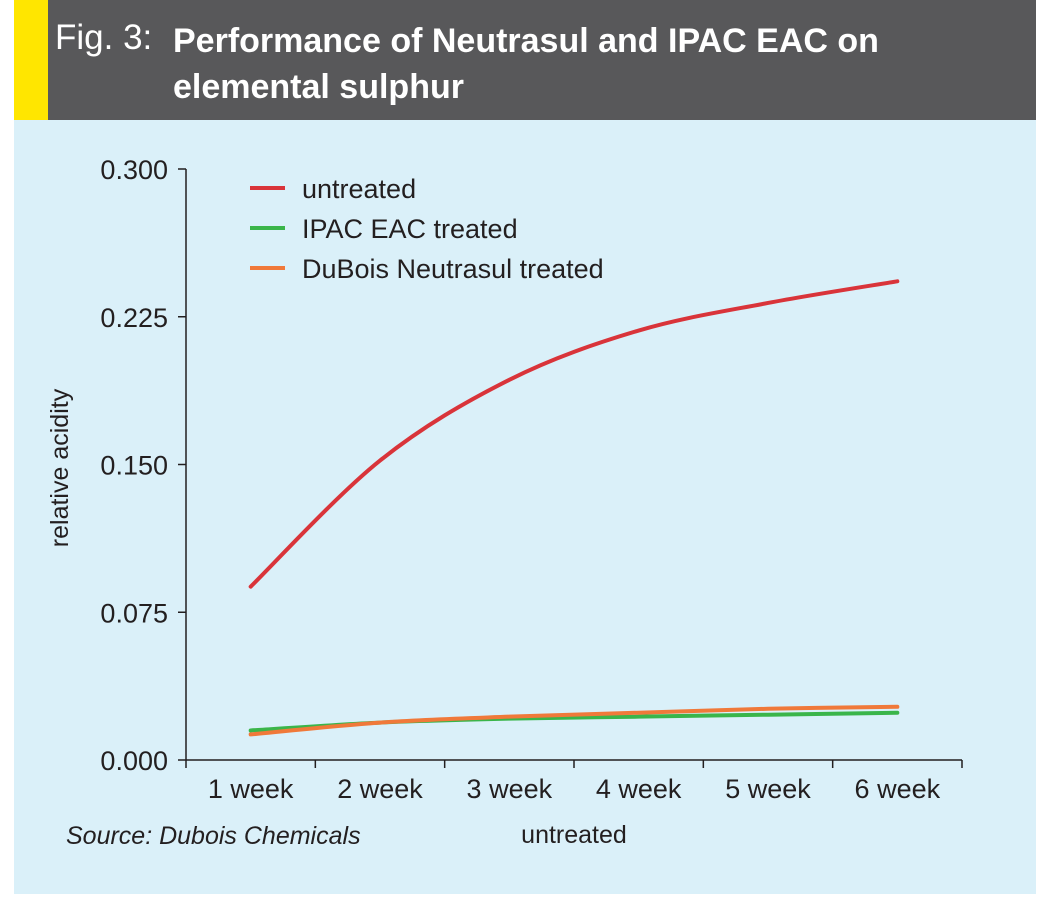  I want to click on figure-header, so click(525, 60).